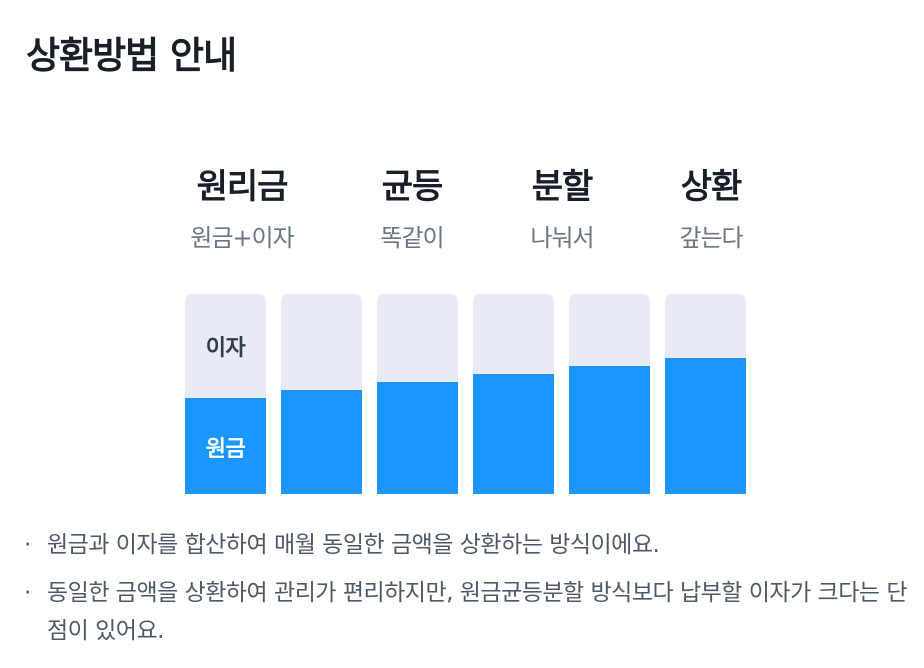  I want to click on chart-bar-3-principal, so click(417, 438).